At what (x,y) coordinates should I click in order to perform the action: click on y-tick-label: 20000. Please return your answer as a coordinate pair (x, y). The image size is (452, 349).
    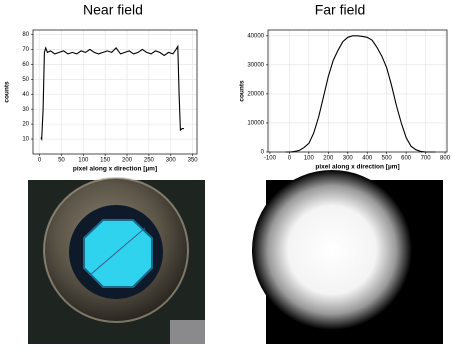
    Looking at the image, I should click on (255, 94).